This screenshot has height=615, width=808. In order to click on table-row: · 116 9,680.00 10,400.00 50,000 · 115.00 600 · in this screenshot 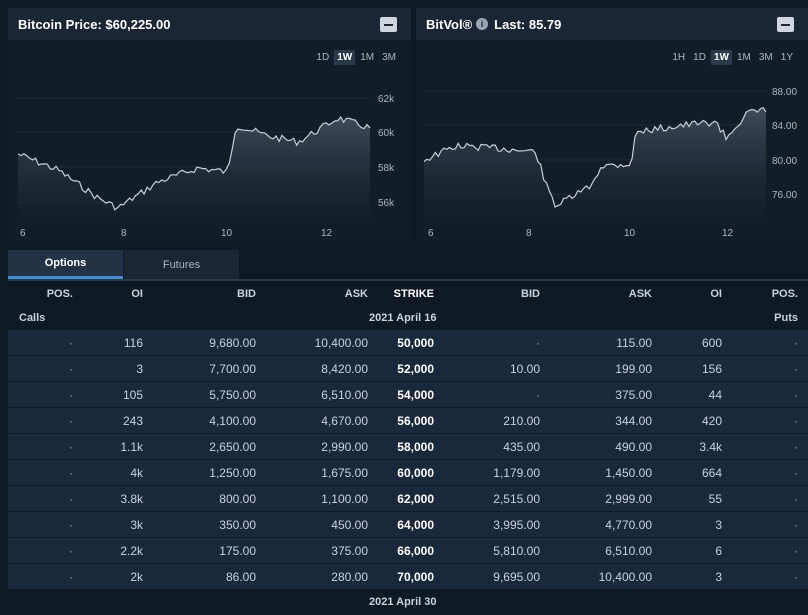, I will do `click(408, 343)`.